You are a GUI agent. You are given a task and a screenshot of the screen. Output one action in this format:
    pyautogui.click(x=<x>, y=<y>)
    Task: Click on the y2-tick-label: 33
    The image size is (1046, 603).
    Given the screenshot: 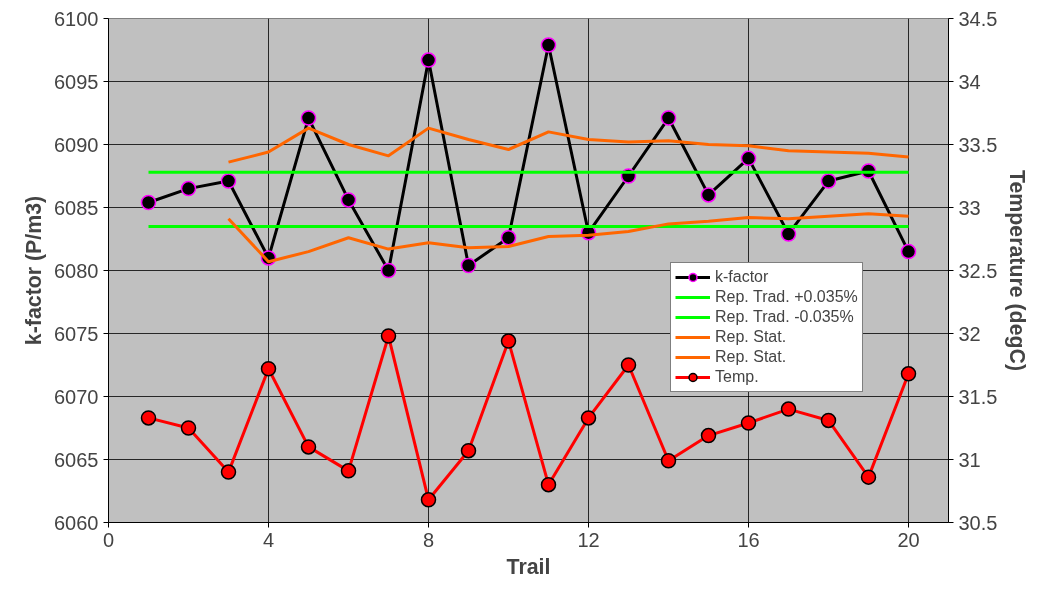 What is the action you would take?
    pyautogui.click(x=969, y=207)
    